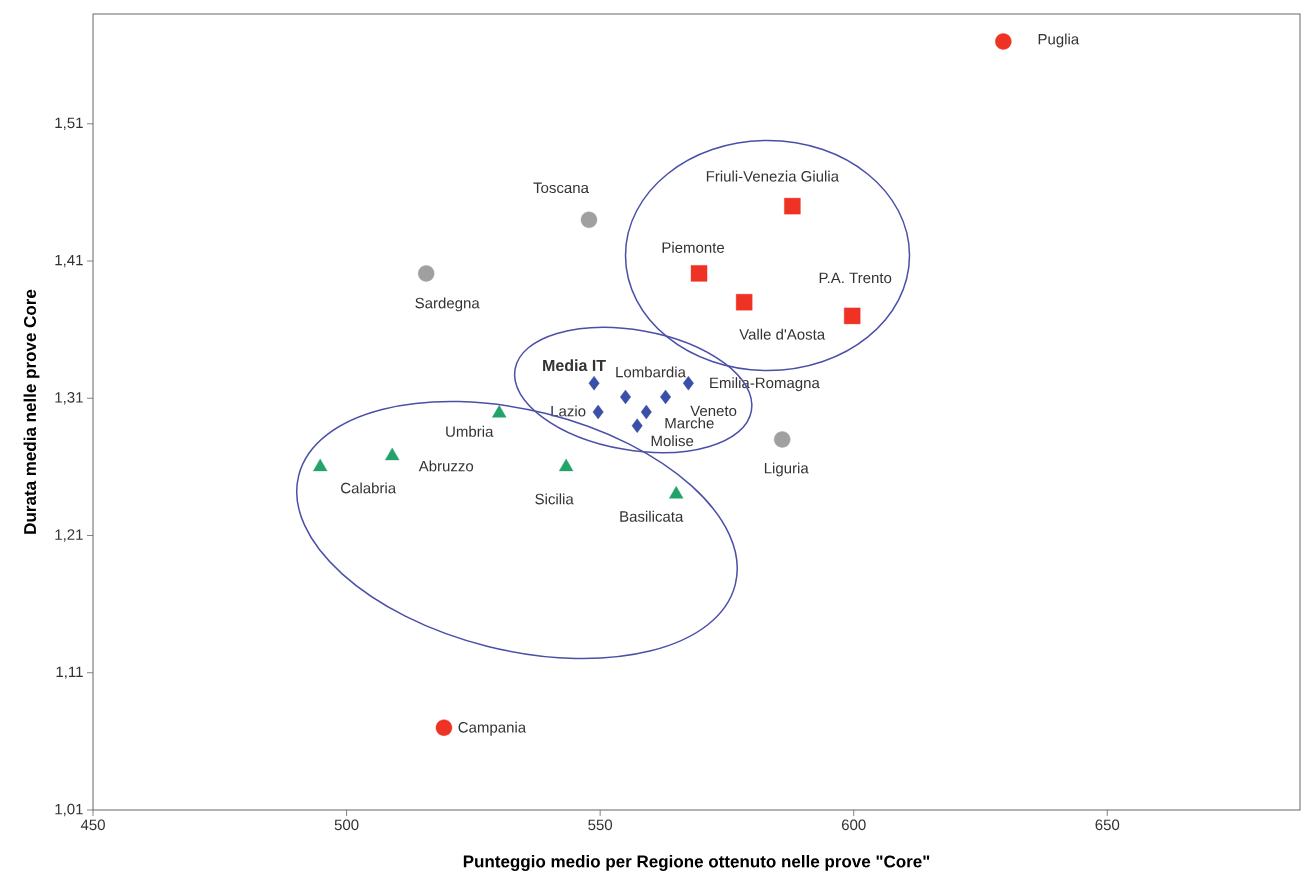  I want to click on annotation: Basilicata, so click(652, 516).